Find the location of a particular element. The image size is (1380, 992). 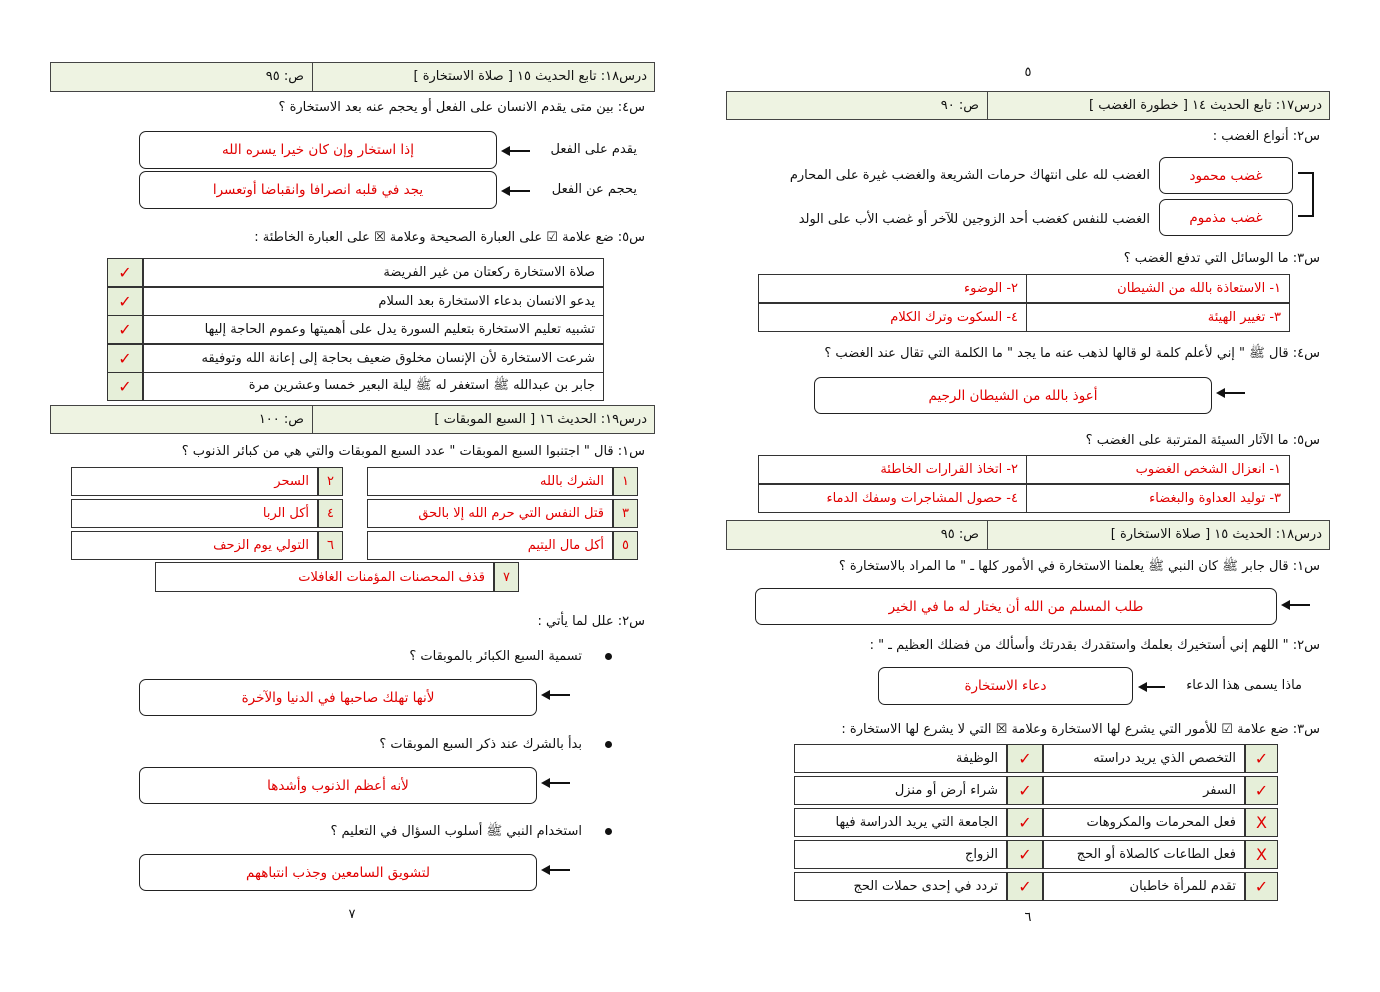

item-number: ٥ is located at coordinates (625, 545).